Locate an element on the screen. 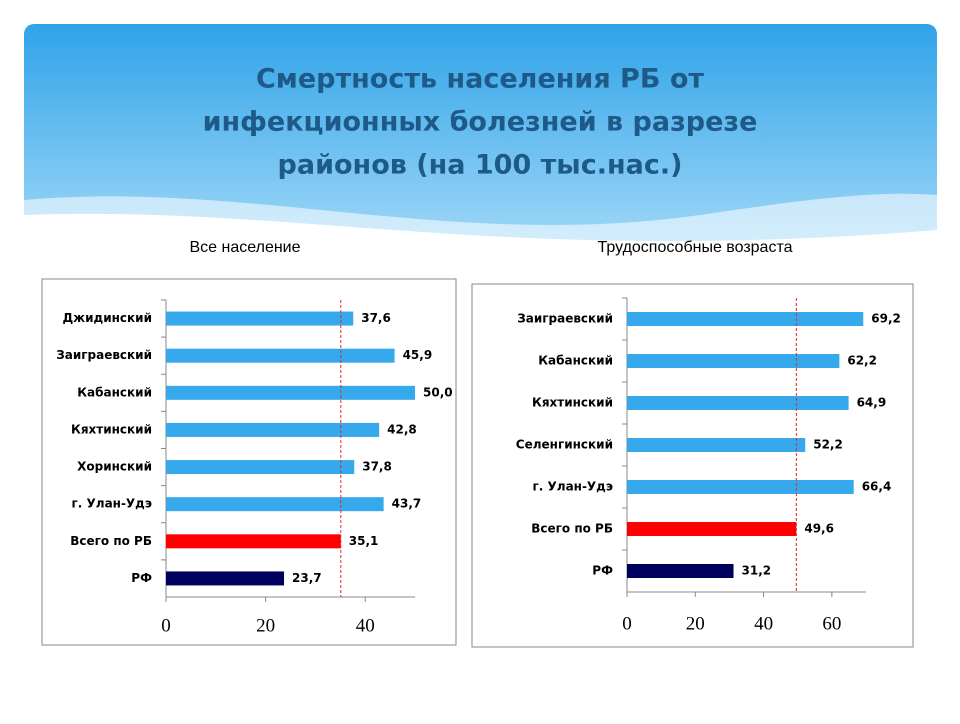  slide-title: районов (на 100 тыс.нас.) is located at coordinates (480, 165).